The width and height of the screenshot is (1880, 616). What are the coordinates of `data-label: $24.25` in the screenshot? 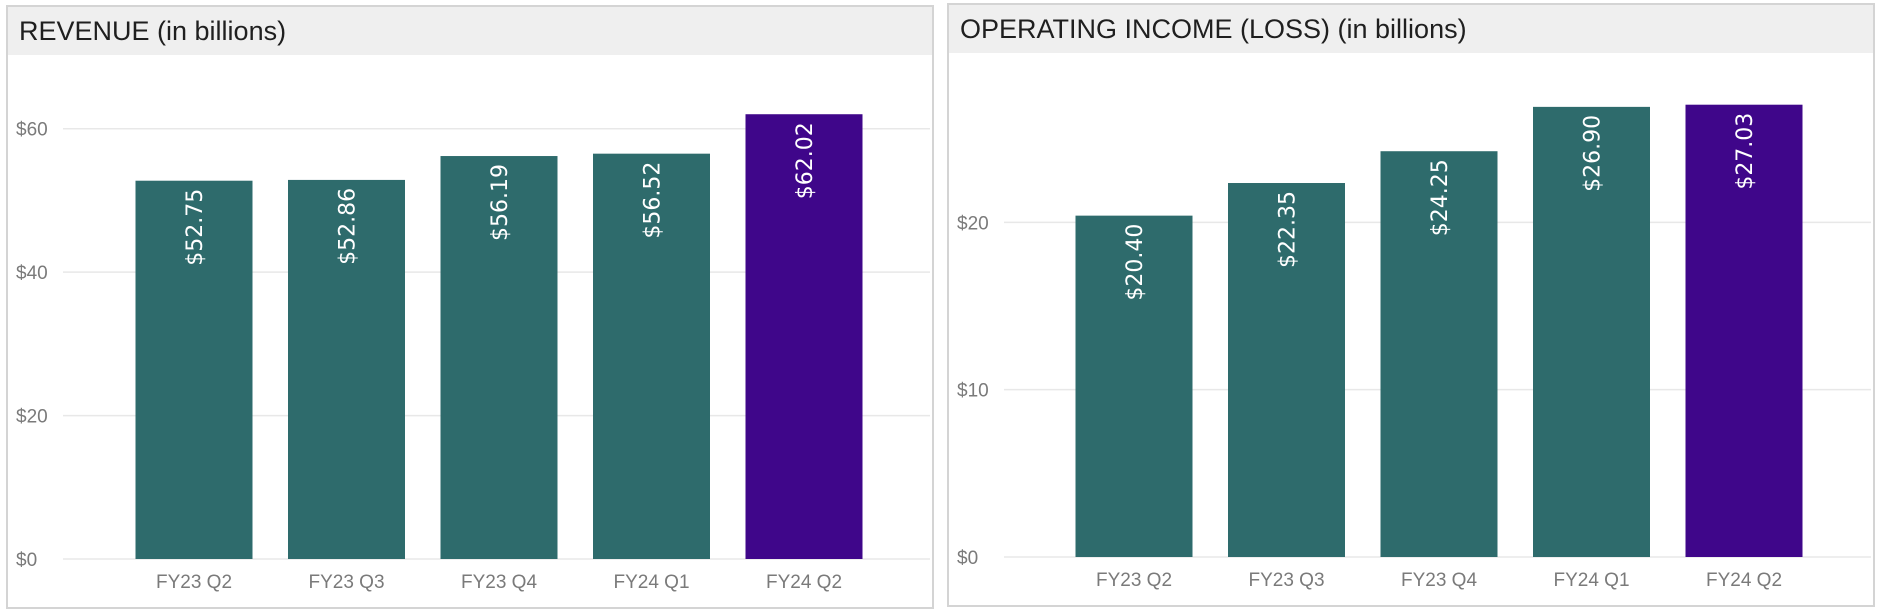 It's located at (1440, 197).